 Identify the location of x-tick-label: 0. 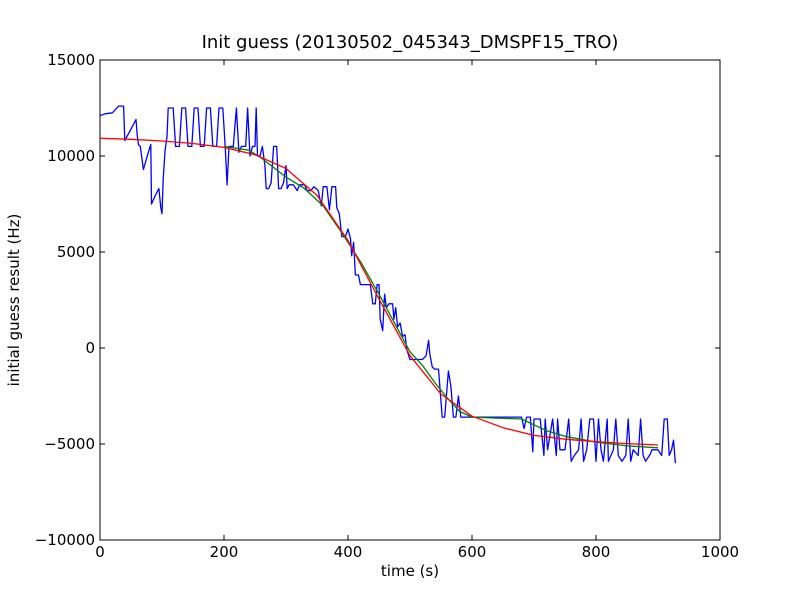
(100, 552).